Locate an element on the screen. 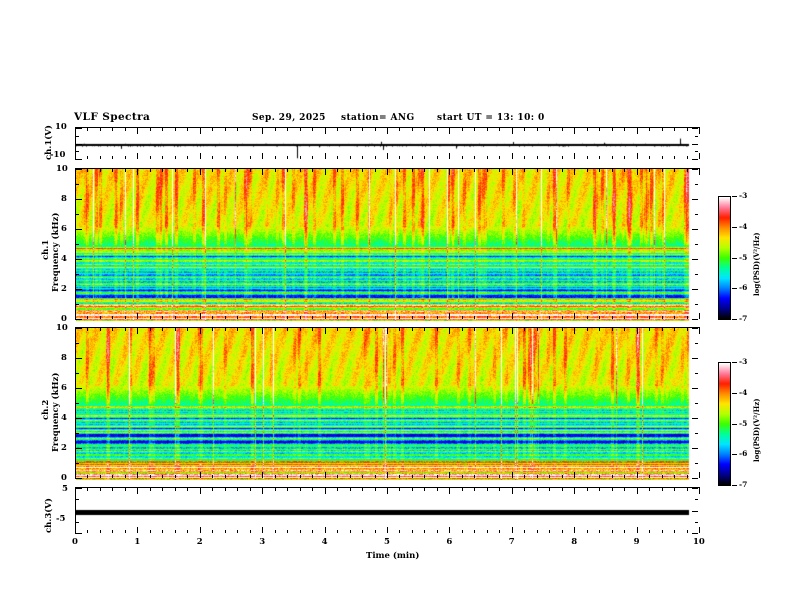 The image size is (792, 612). colorbar-tick-cb2--6: -6 is located at coordinates (743, 454).